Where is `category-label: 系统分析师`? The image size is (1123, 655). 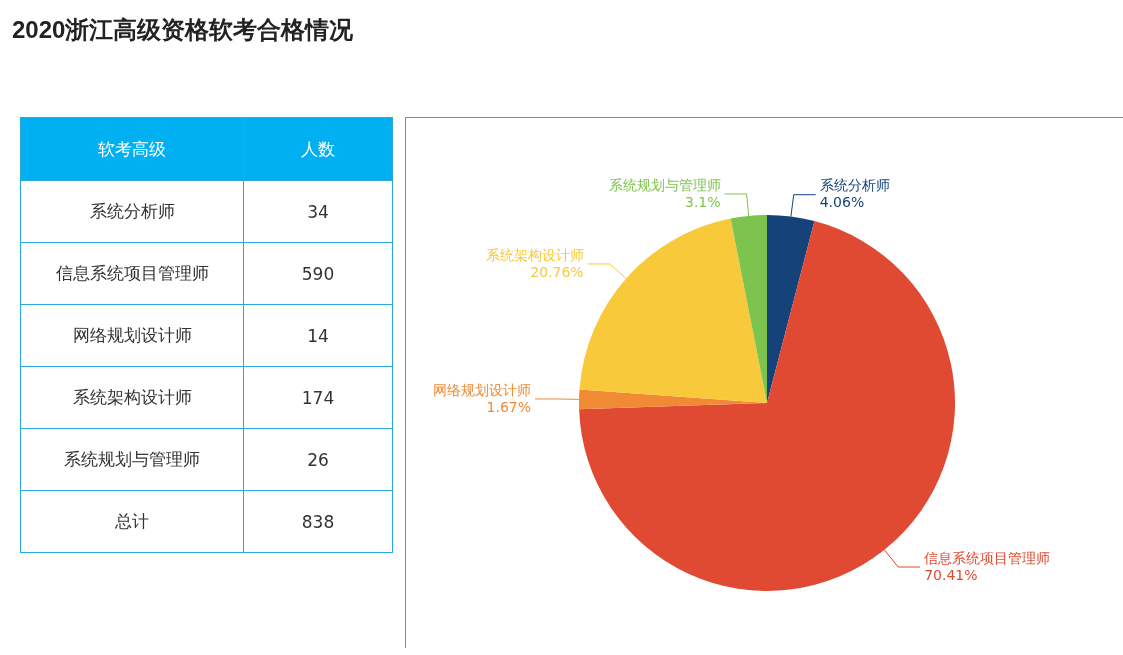
category-label: 系统分析师 is located at coordinates (132, 211).